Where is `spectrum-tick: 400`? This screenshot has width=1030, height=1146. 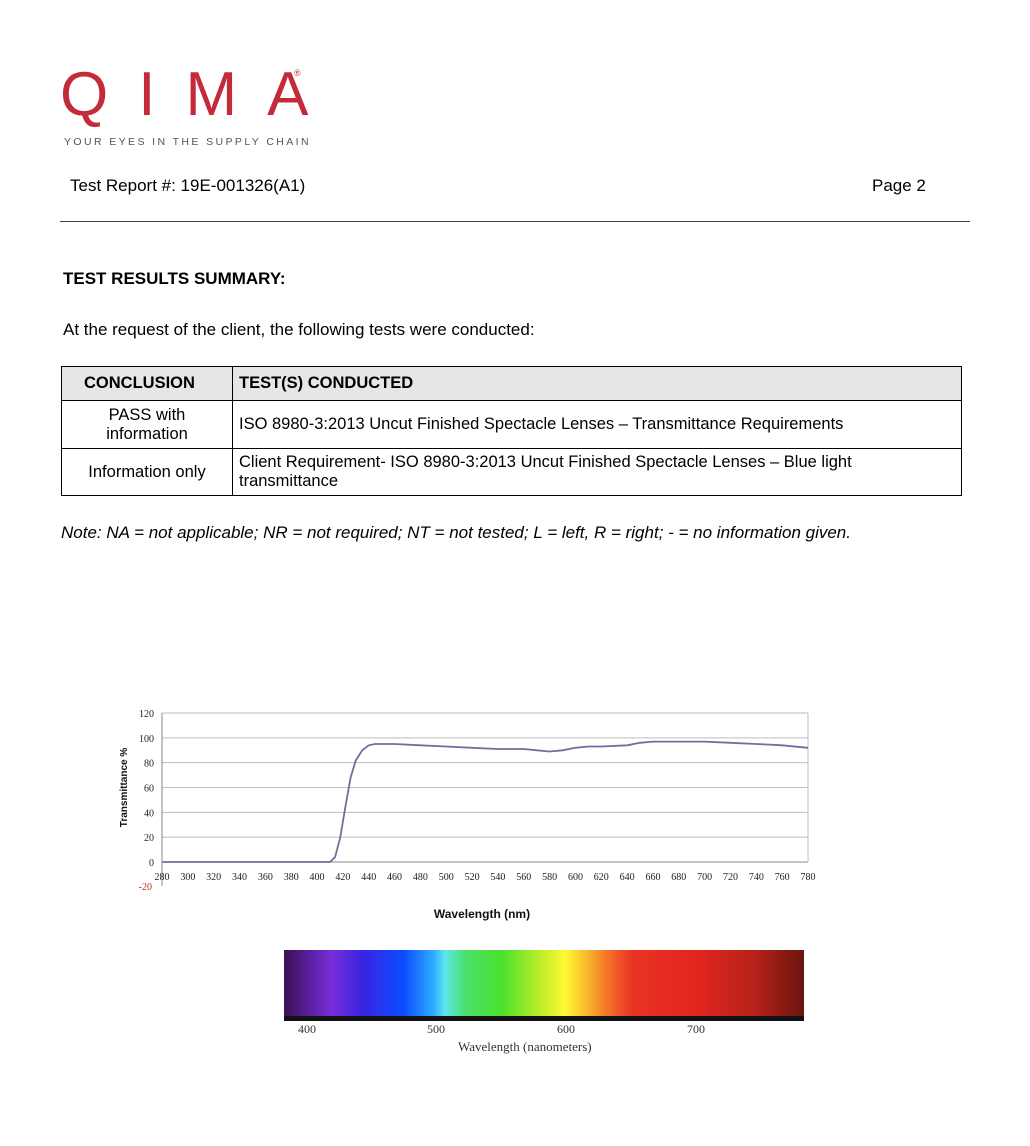 spectrum-tick: 400 is located at coordinates (307, 1029).